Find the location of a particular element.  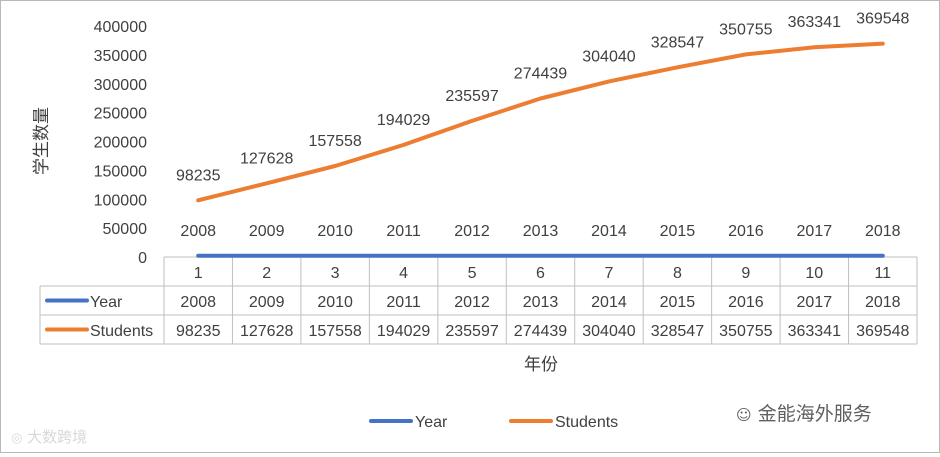

category-label: 2 is located at coordinates (266, 273).